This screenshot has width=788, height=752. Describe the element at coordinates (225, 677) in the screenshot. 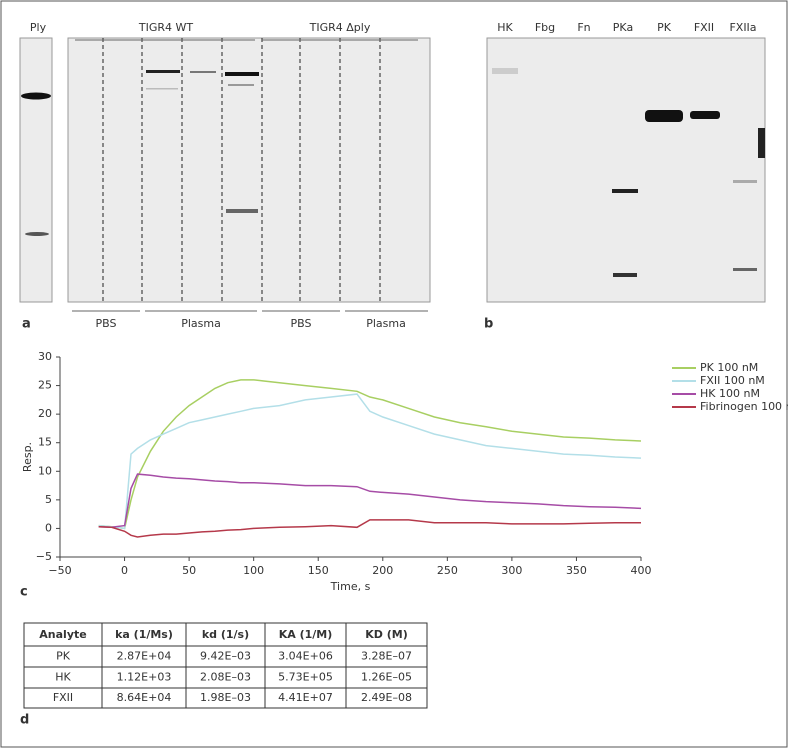

I see `cell: 2.08E–03` at that location.